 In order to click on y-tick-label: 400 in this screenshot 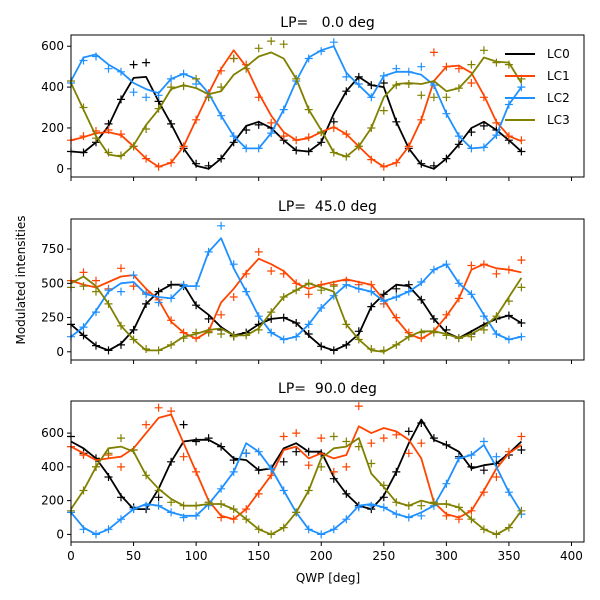, I will do `click(52, 467)`.